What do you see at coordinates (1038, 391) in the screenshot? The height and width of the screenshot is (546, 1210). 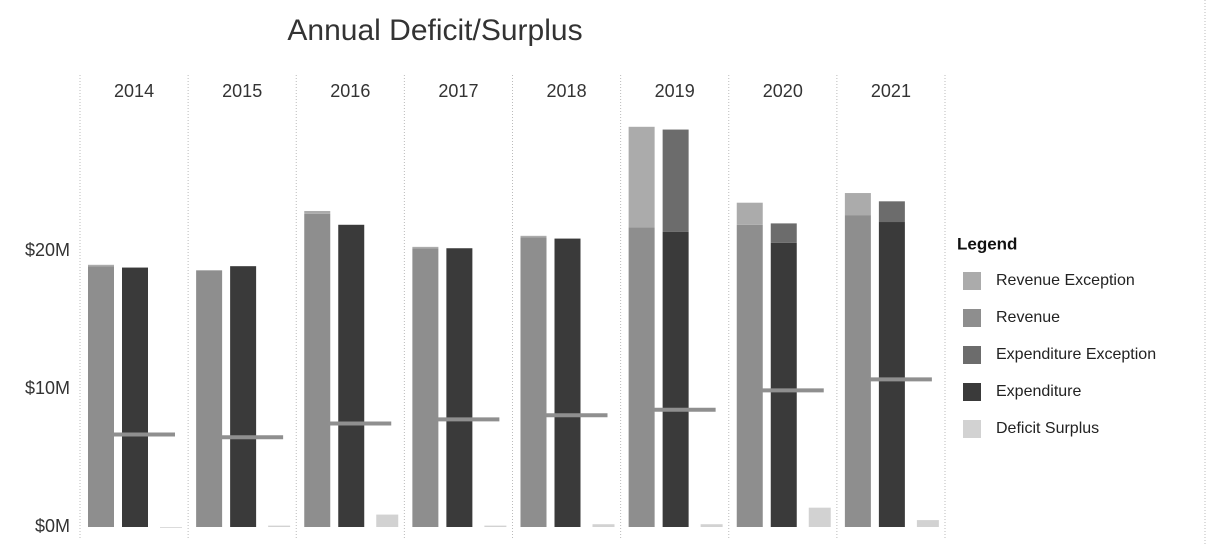 I see `legend-label: Expenditure` at bounding box center [1038, 391].